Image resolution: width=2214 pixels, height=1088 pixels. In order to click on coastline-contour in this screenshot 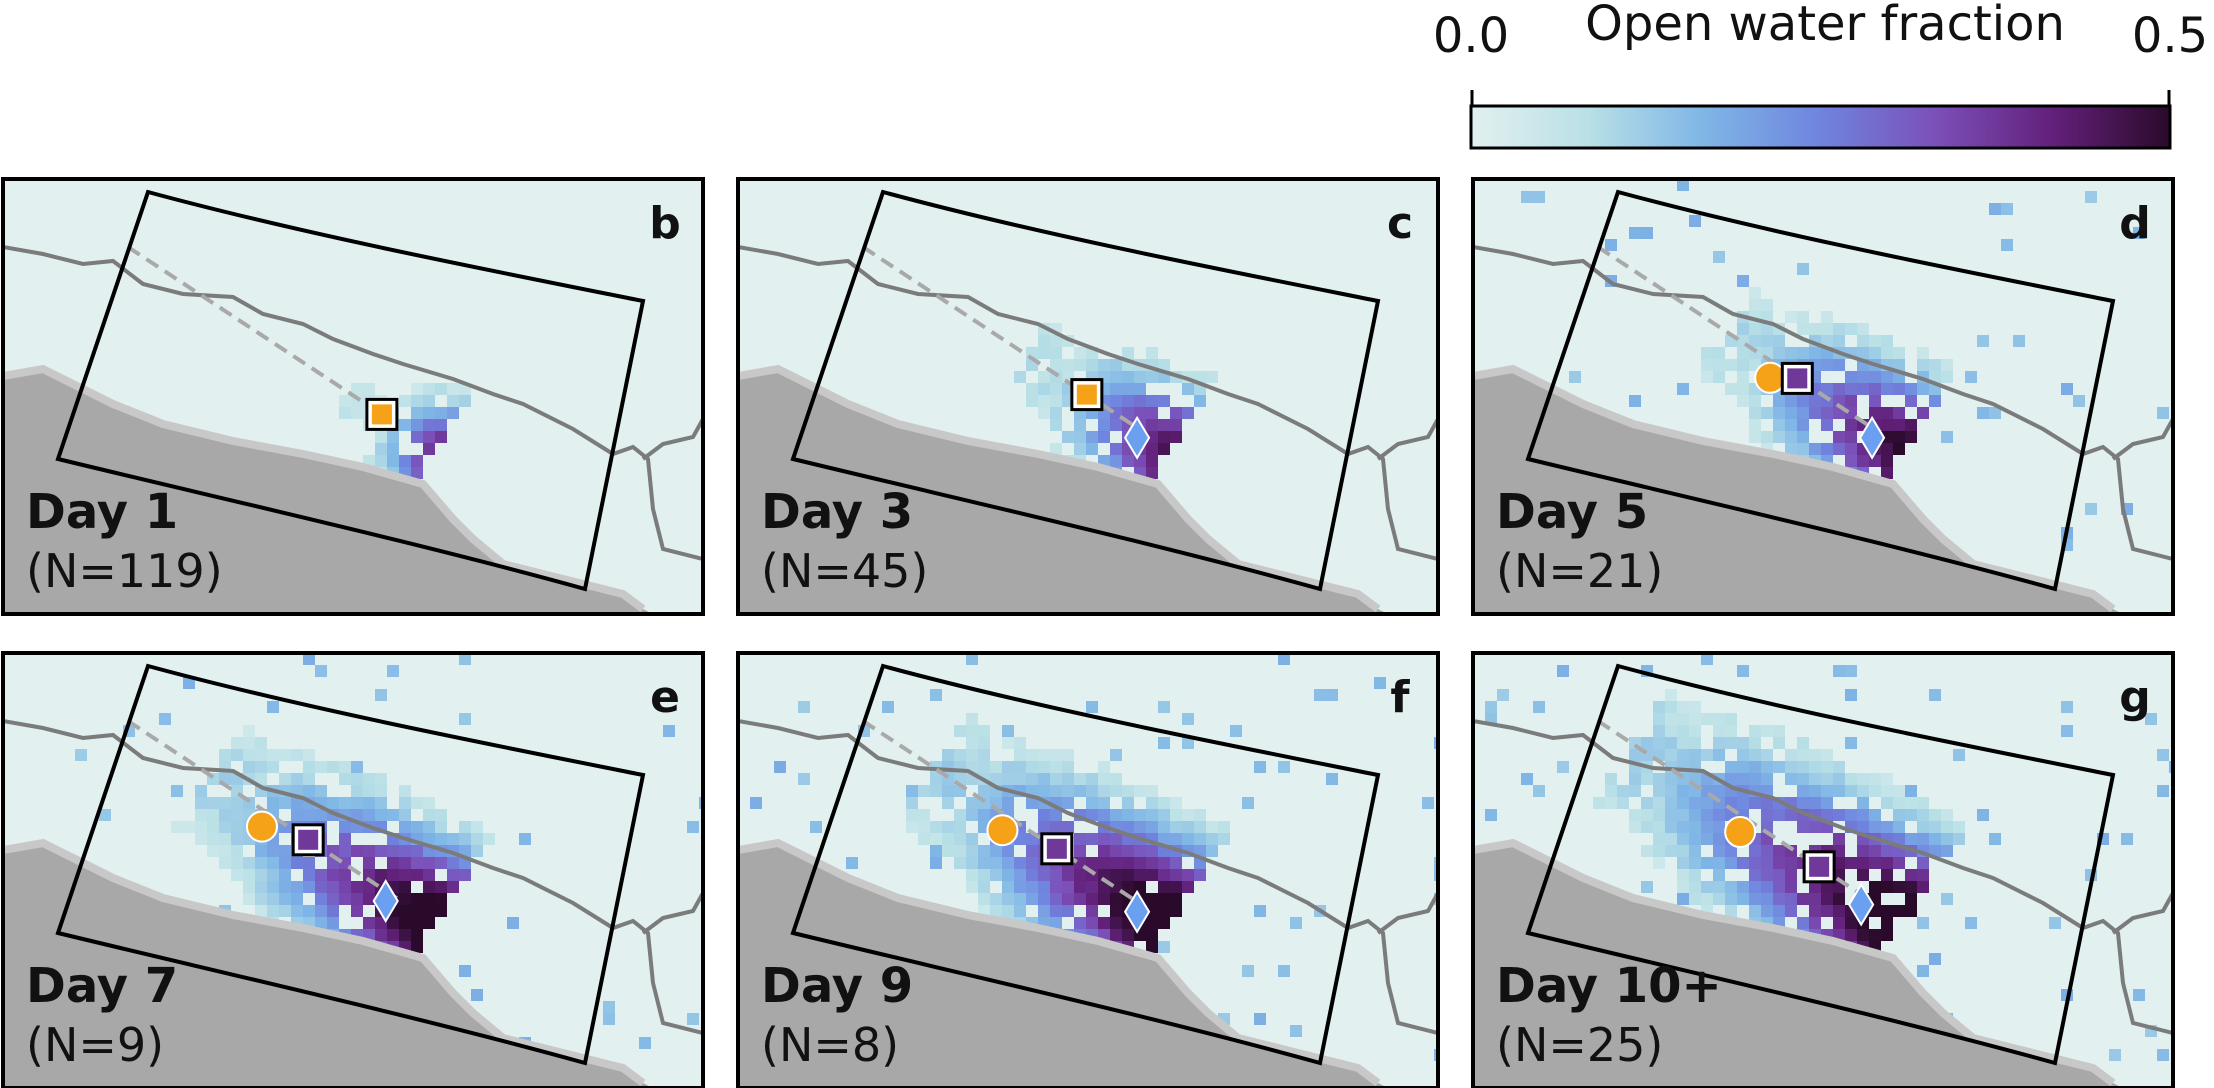, I will do `click(353, 877)`.